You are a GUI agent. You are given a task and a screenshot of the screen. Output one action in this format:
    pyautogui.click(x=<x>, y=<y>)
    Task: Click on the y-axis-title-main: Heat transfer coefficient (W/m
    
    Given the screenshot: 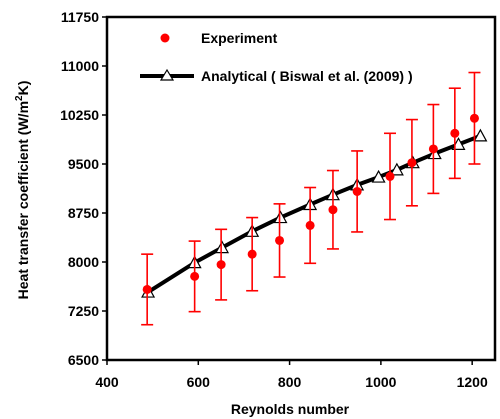 What is the action you would take?
    pyautogui.click(x=23, y=200)
    